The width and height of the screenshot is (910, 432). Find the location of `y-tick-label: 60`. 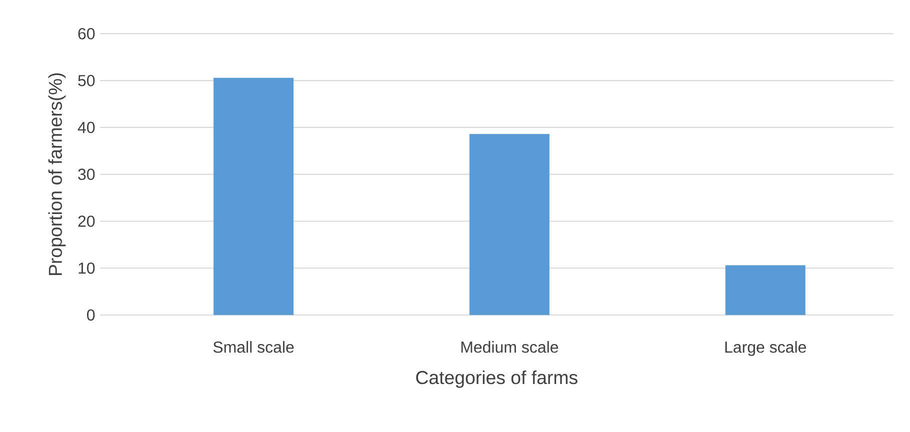

y-tick-label: 60 is located at coordinates (86, 34).